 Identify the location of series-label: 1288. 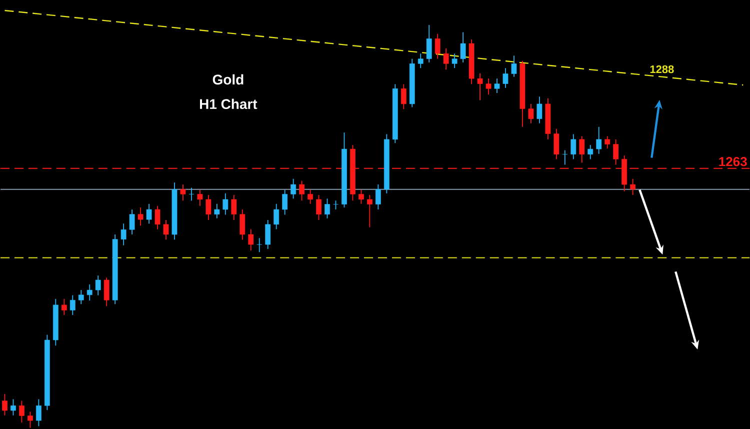
(662, 69).